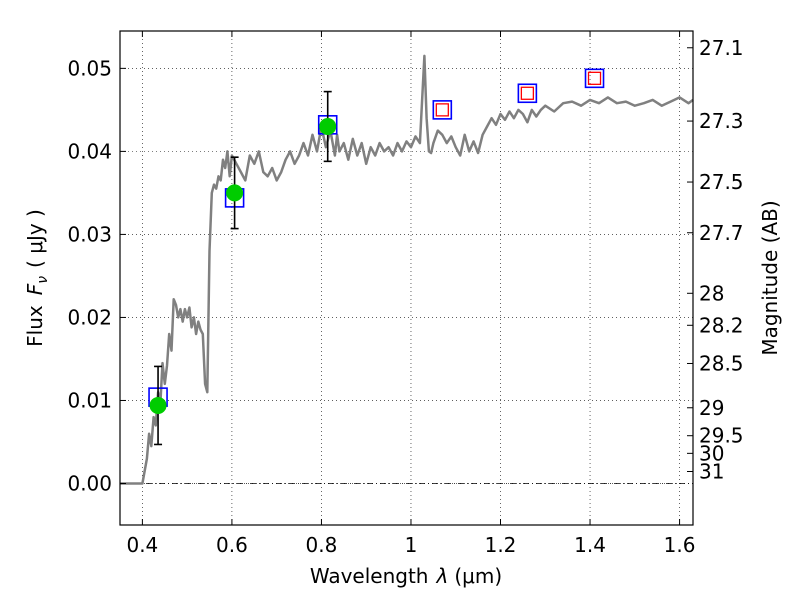  I want to click on x-axis-label-unit: (μm), so click(478, 576).